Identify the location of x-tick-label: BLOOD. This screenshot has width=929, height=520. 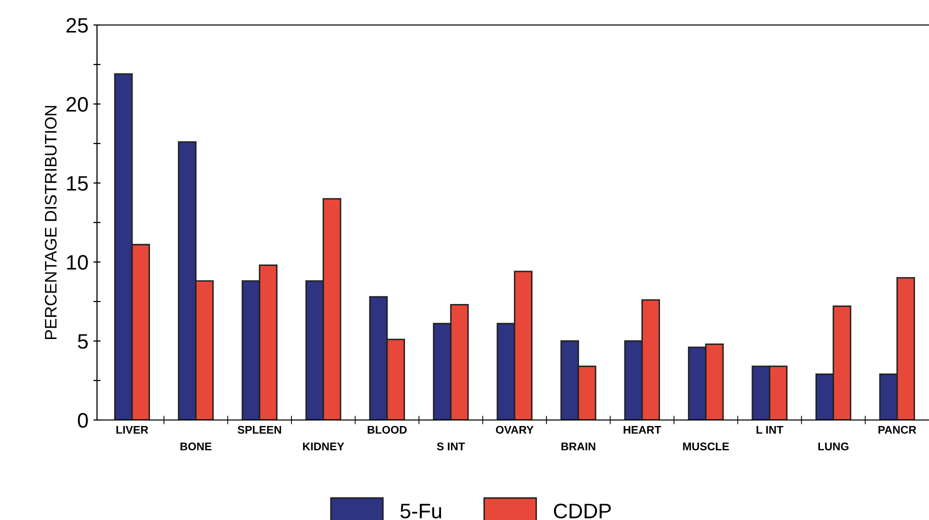
(387, 430).